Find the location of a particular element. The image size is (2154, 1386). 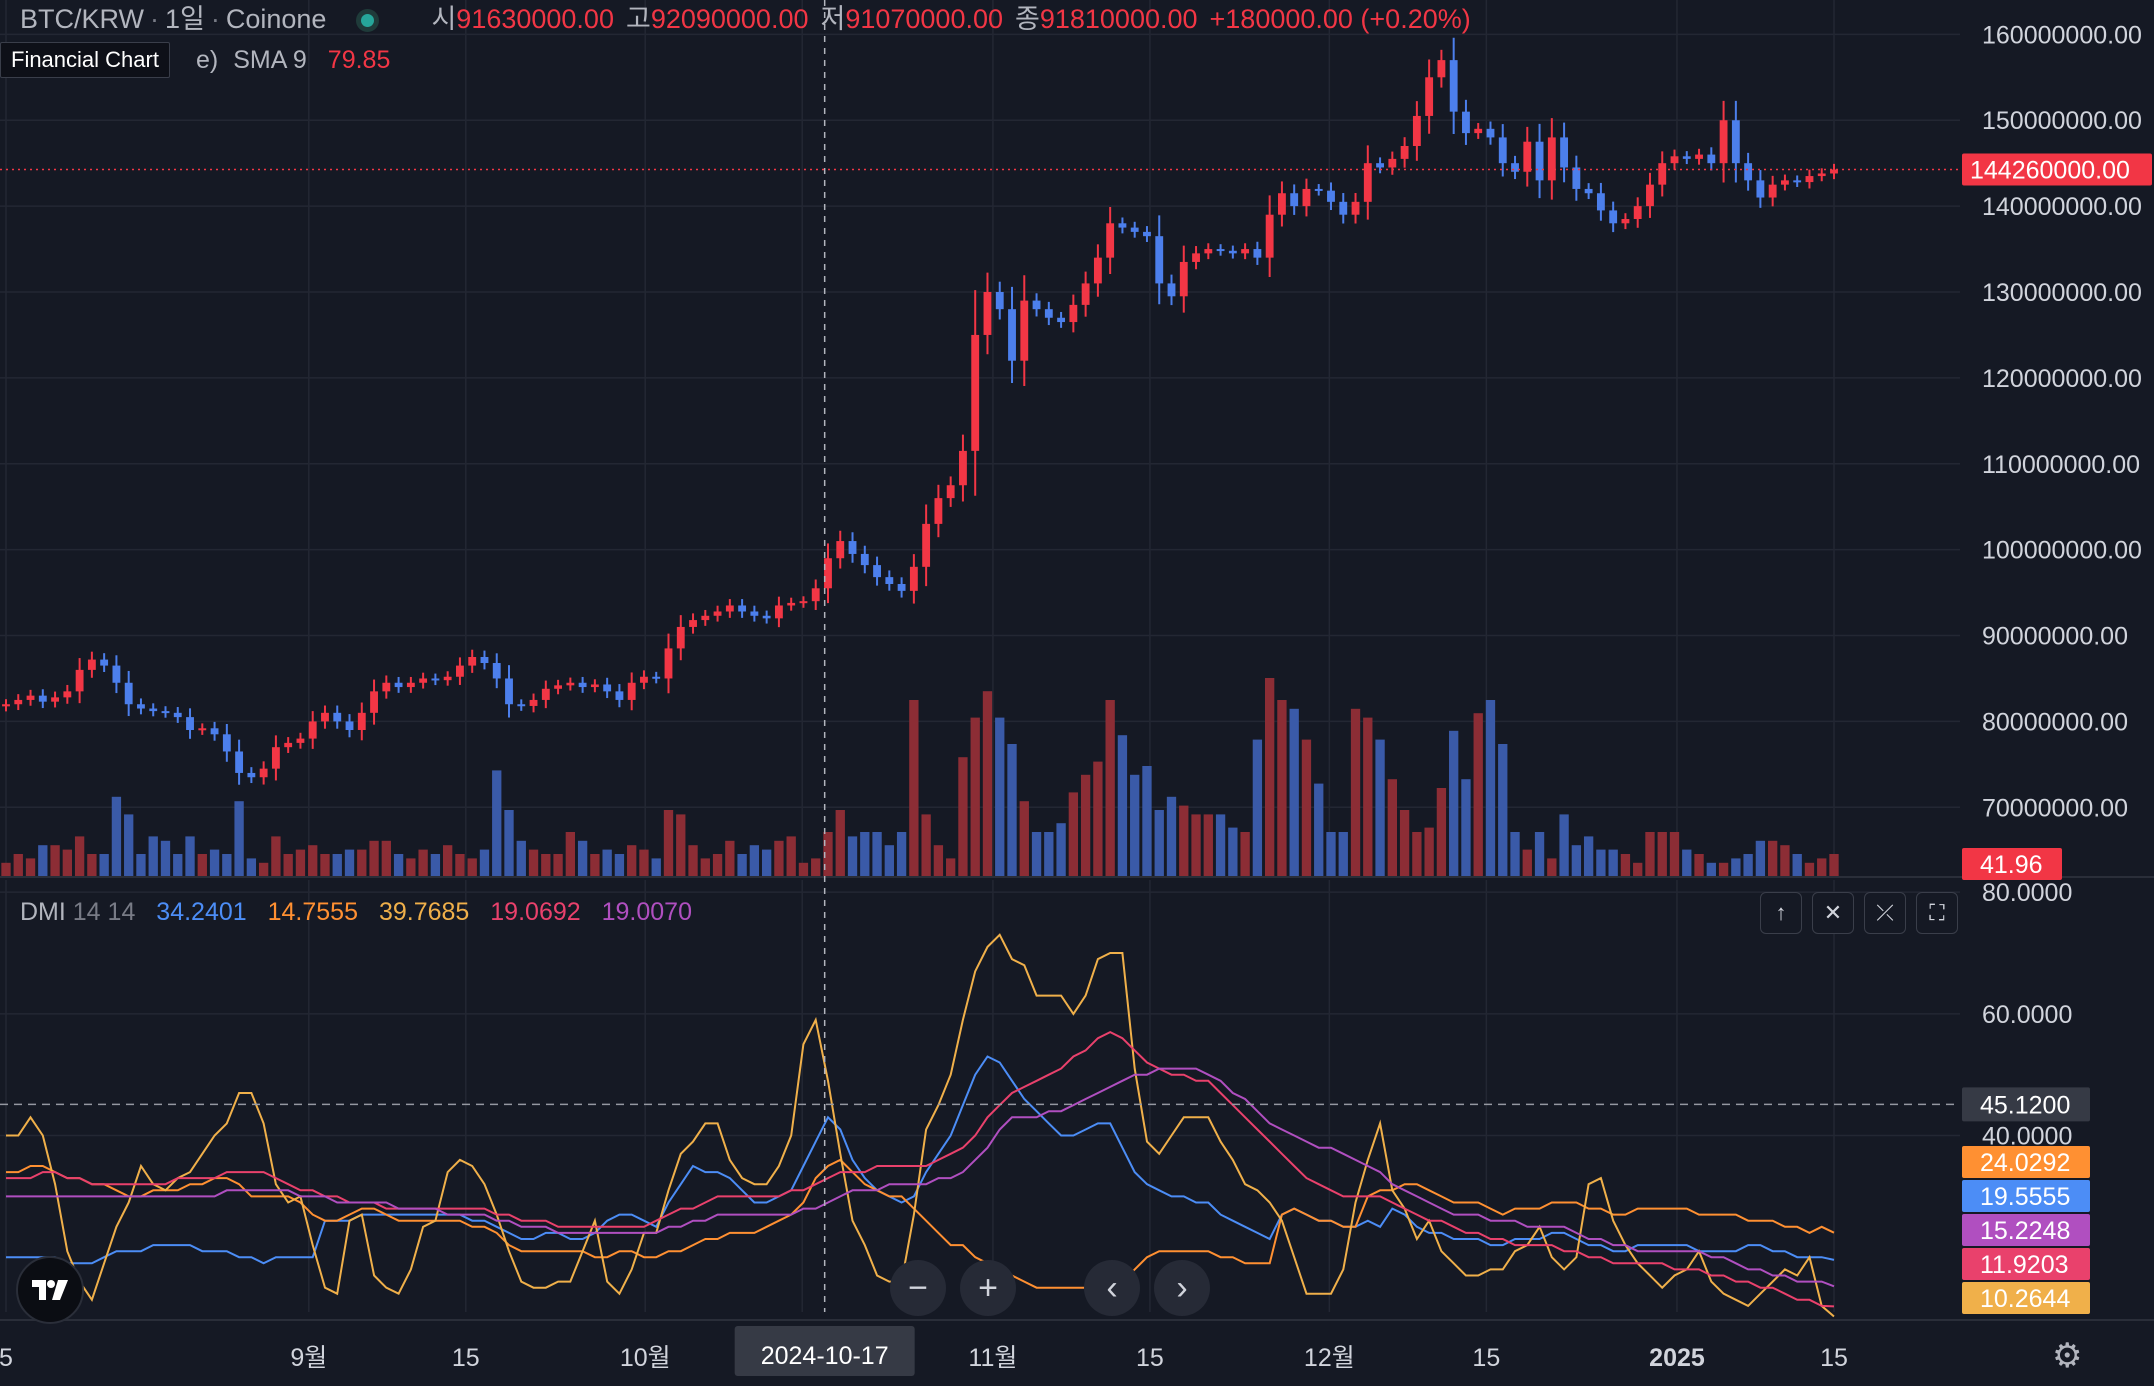

settings-gear-icon: ⚙ is located at coordinates (2067, 1356).